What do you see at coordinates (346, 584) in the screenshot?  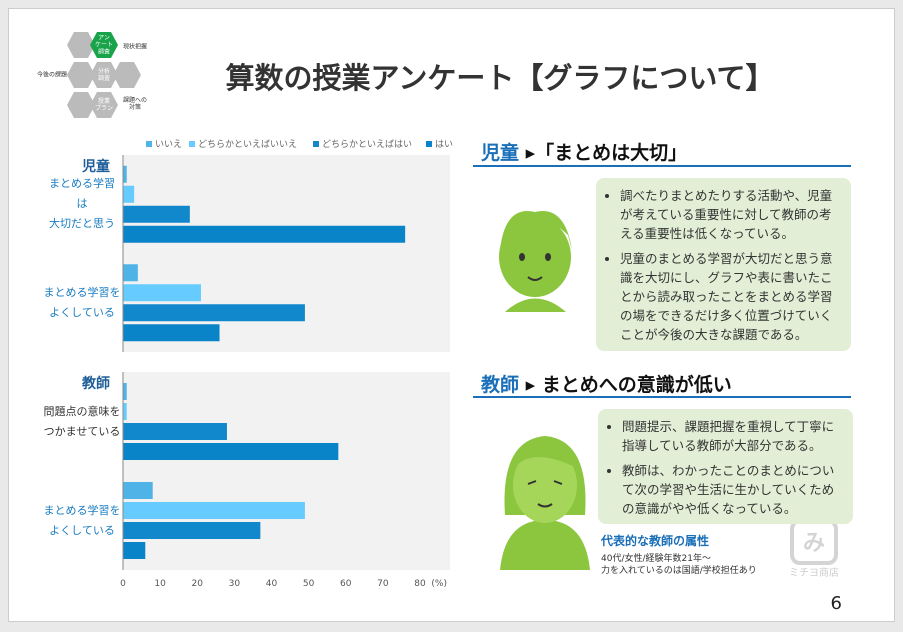 I see `x-tick-label: 60` at bounding box center [346, 584].